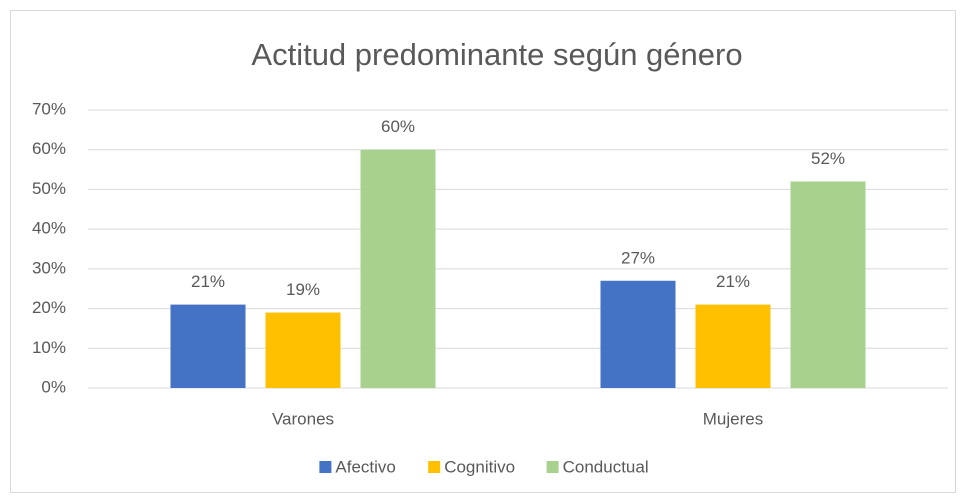  What do you see at coordinates (638, 257) in the screenshot?
I see `data-label: 27%` at bounding box center [638, 257].